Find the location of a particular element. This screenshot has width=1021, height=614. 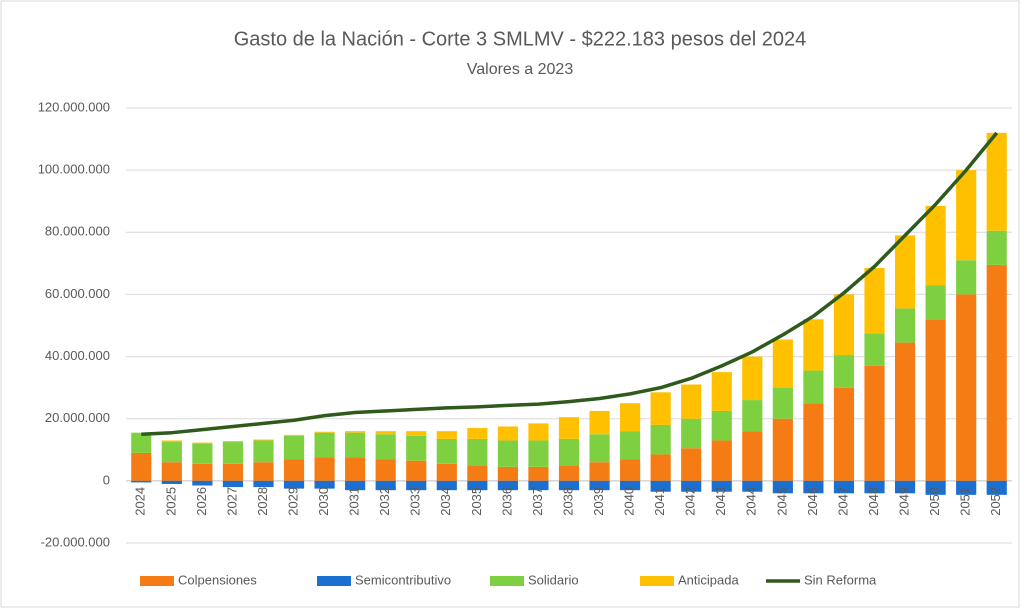

x-tick-label: 2041 is located at coordinates (659, 501).